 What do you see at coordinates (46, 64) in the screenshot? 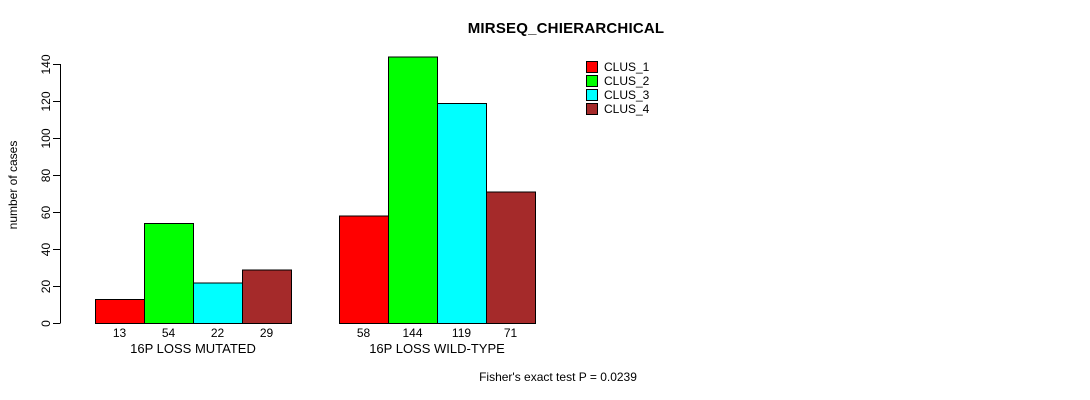
I see `y-tick-label: 140` at bounding box center [46, 64].